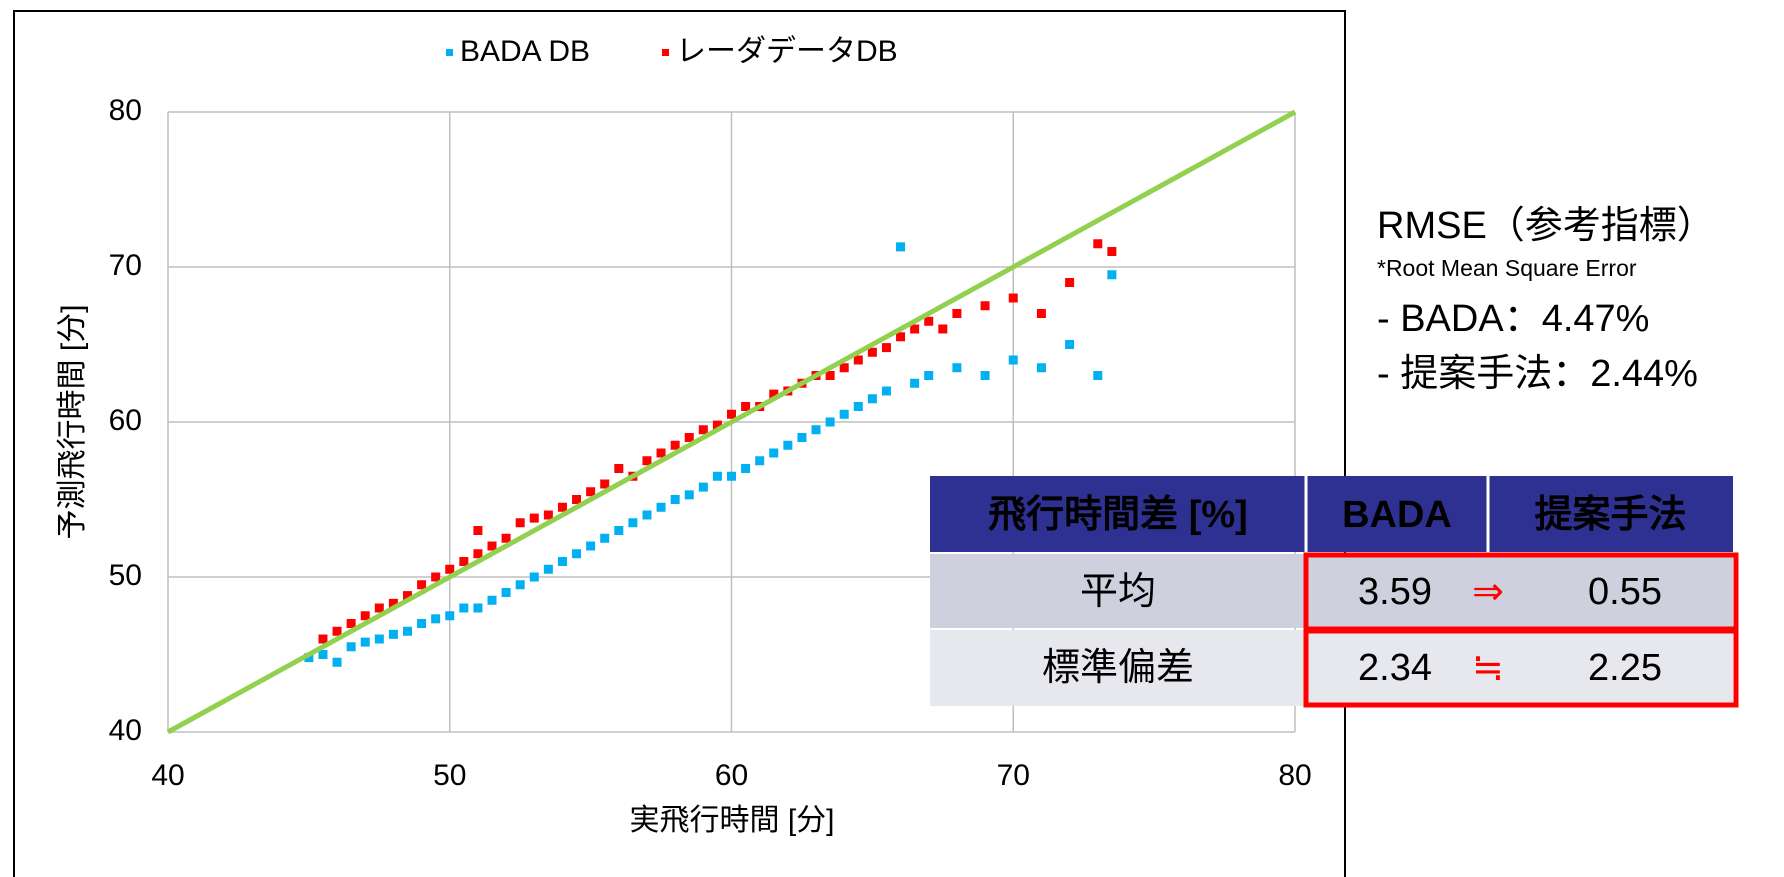 The width and height of the screenshot is (1784, 877). I want to click on y-tick-label: 50, so click(125, 575).